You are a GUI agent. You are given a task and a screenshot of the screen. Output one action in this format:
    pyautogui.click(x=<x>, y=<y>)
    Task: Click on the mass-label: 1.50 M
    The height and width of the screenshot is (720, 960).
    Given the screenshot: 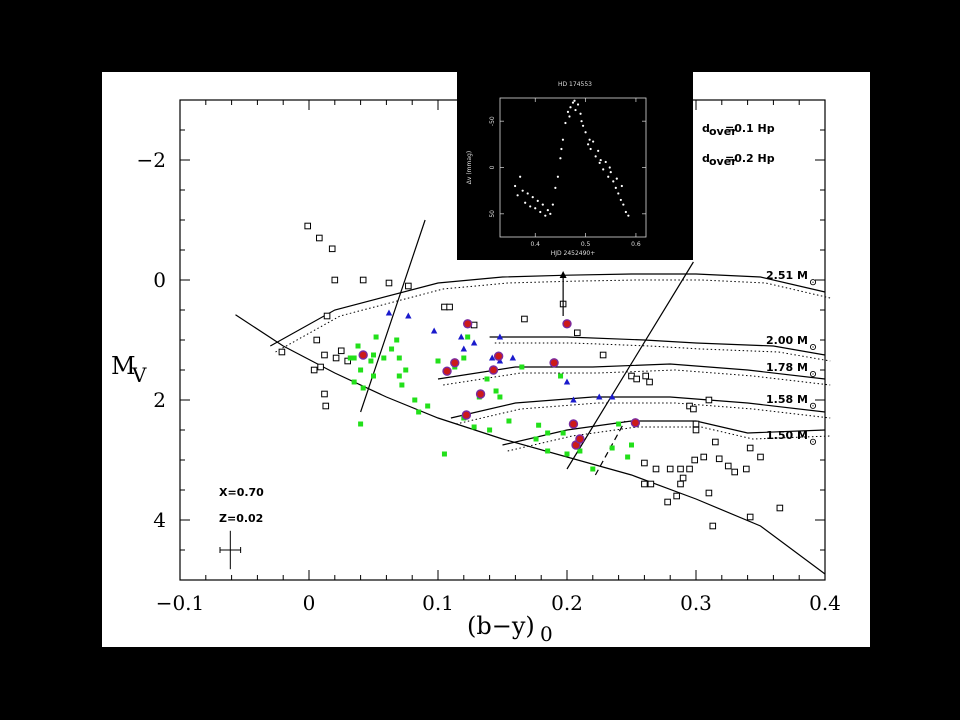 What is the action you would take?
    pyautogui.click(x=787, y=435)
    